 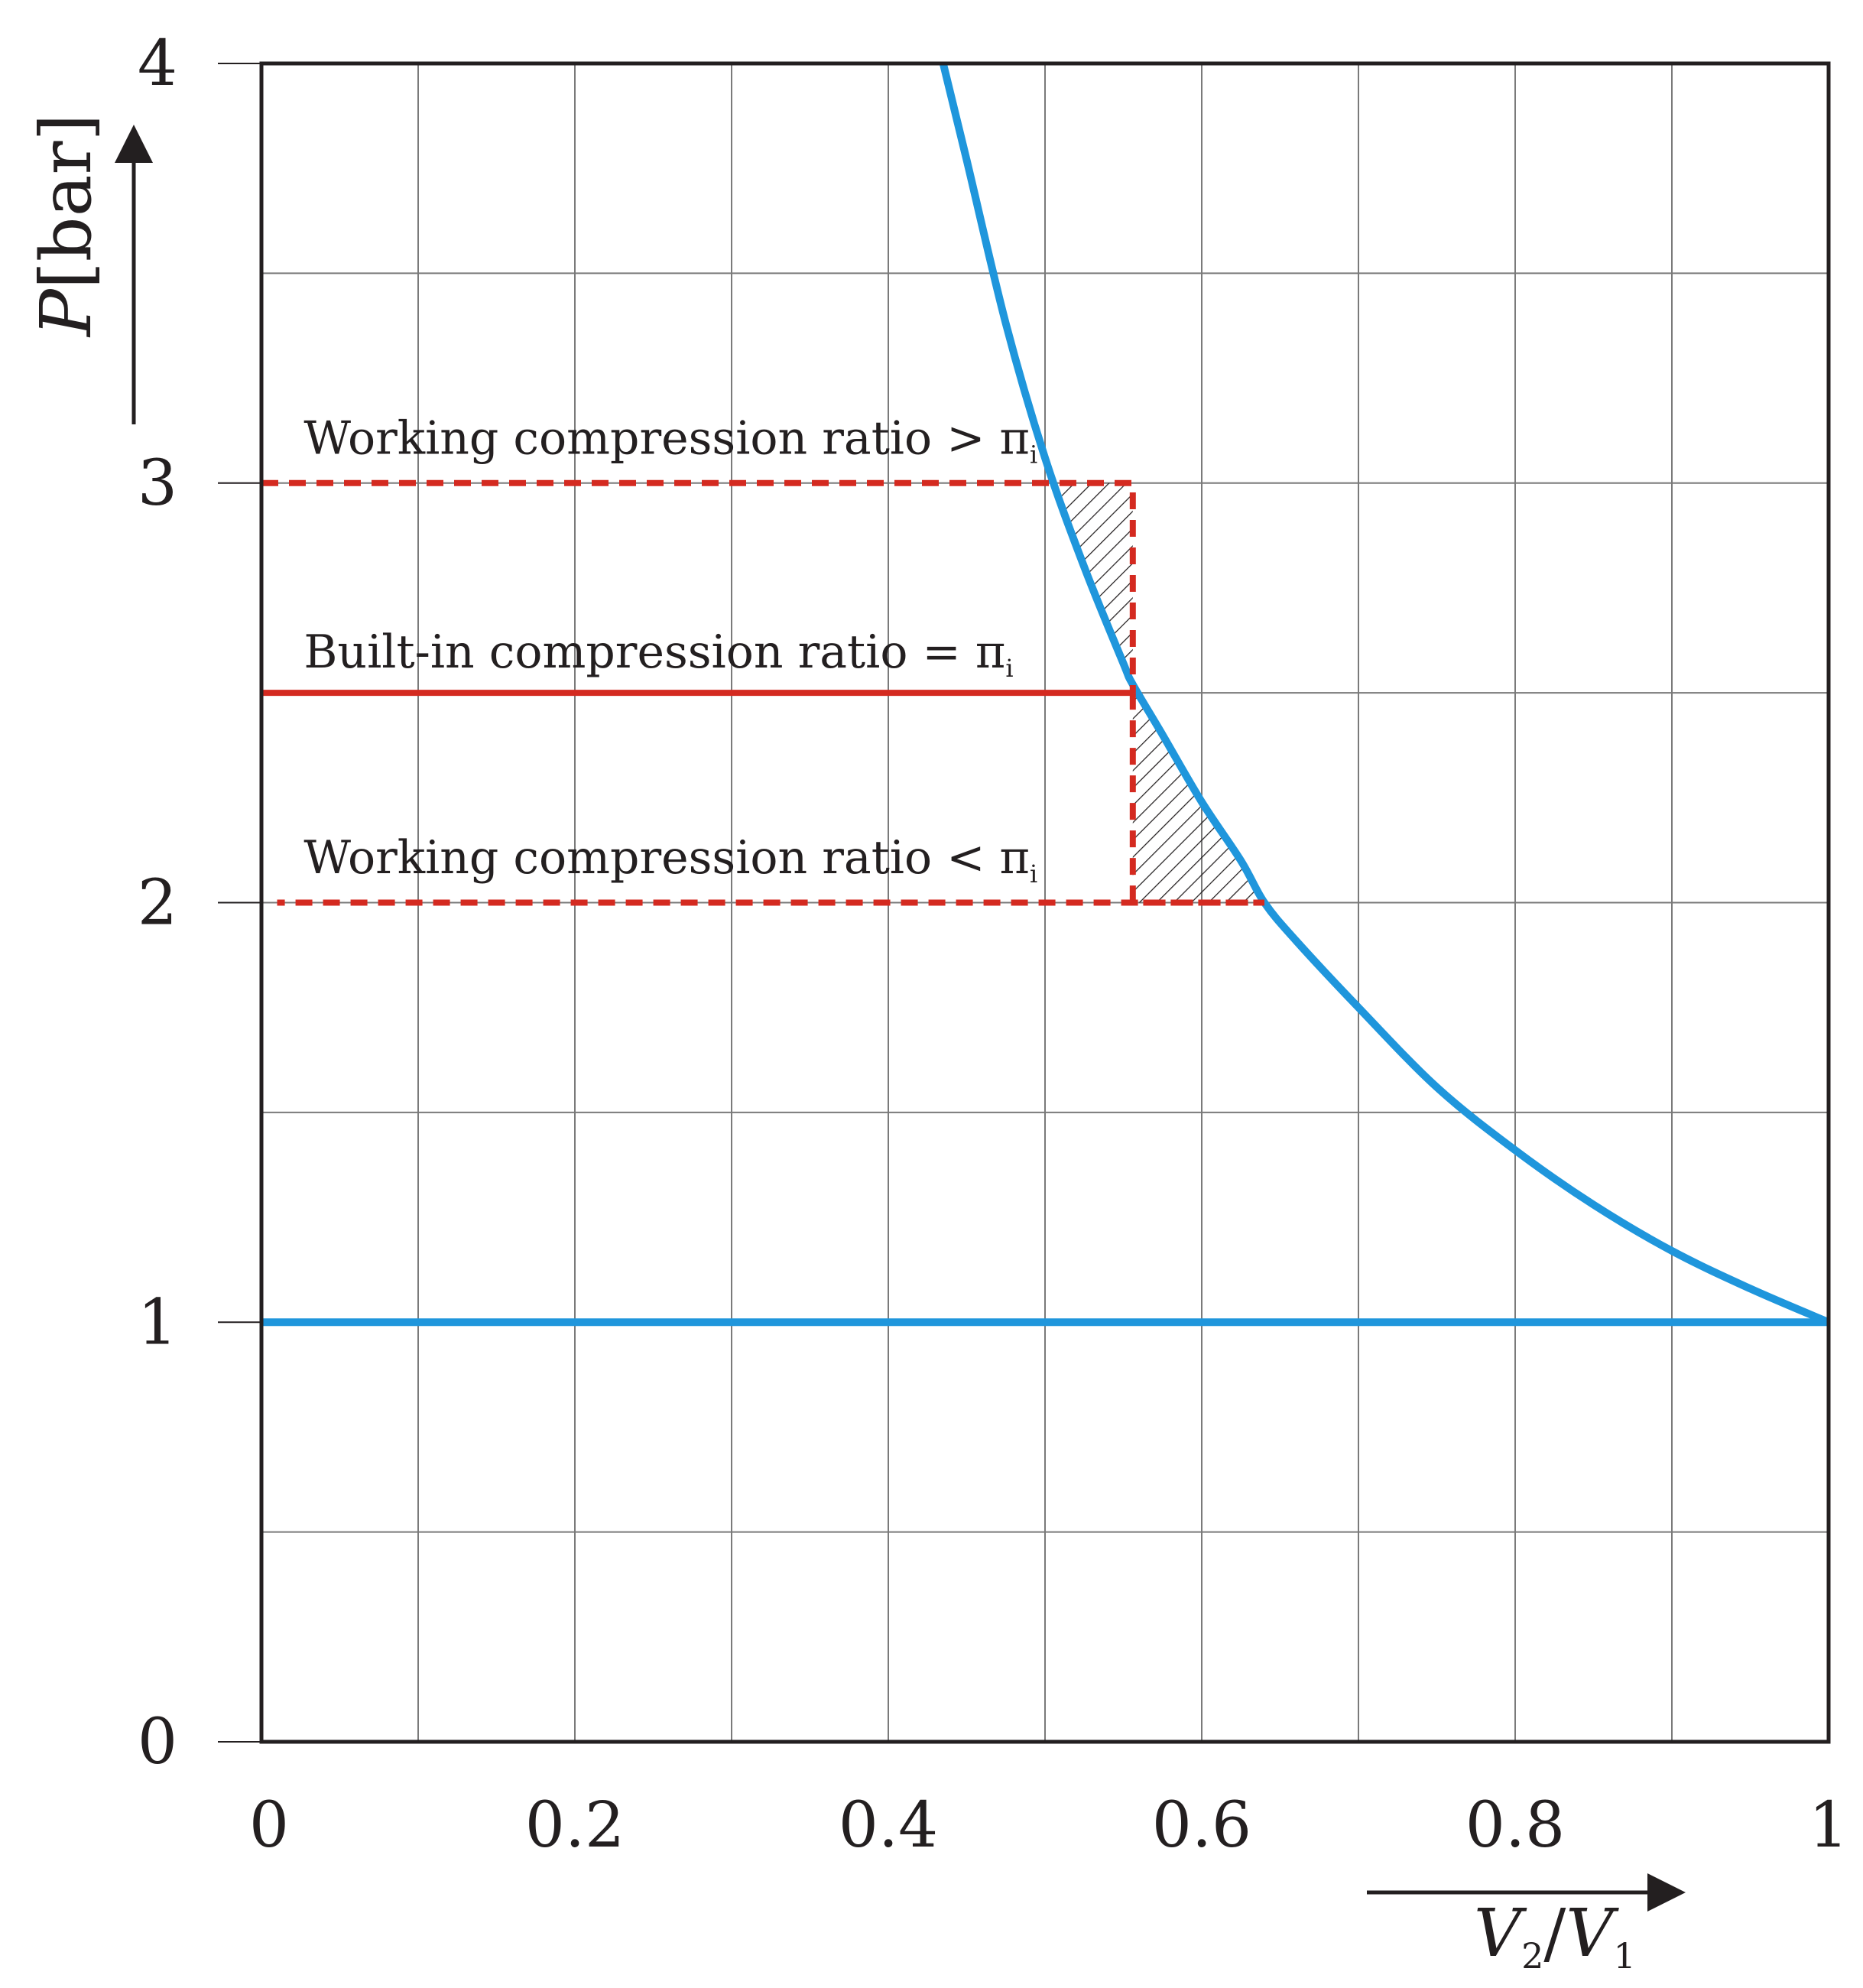 What do you see at coordinates (1515, 1825) in the screenshot?
I see `x-tick-label: 0.8` at bounding box center [1515, 1825].